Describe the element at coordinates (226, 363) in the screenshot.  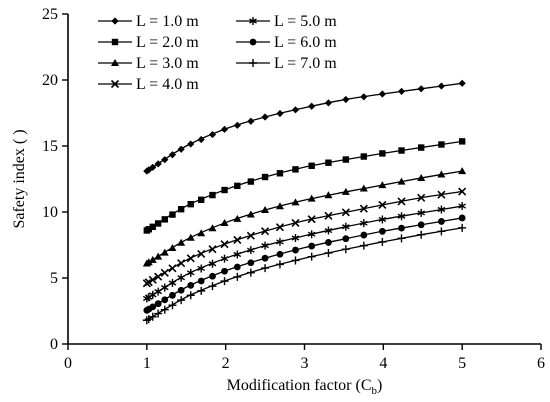
I see `x-tick-label: 2` at that location.